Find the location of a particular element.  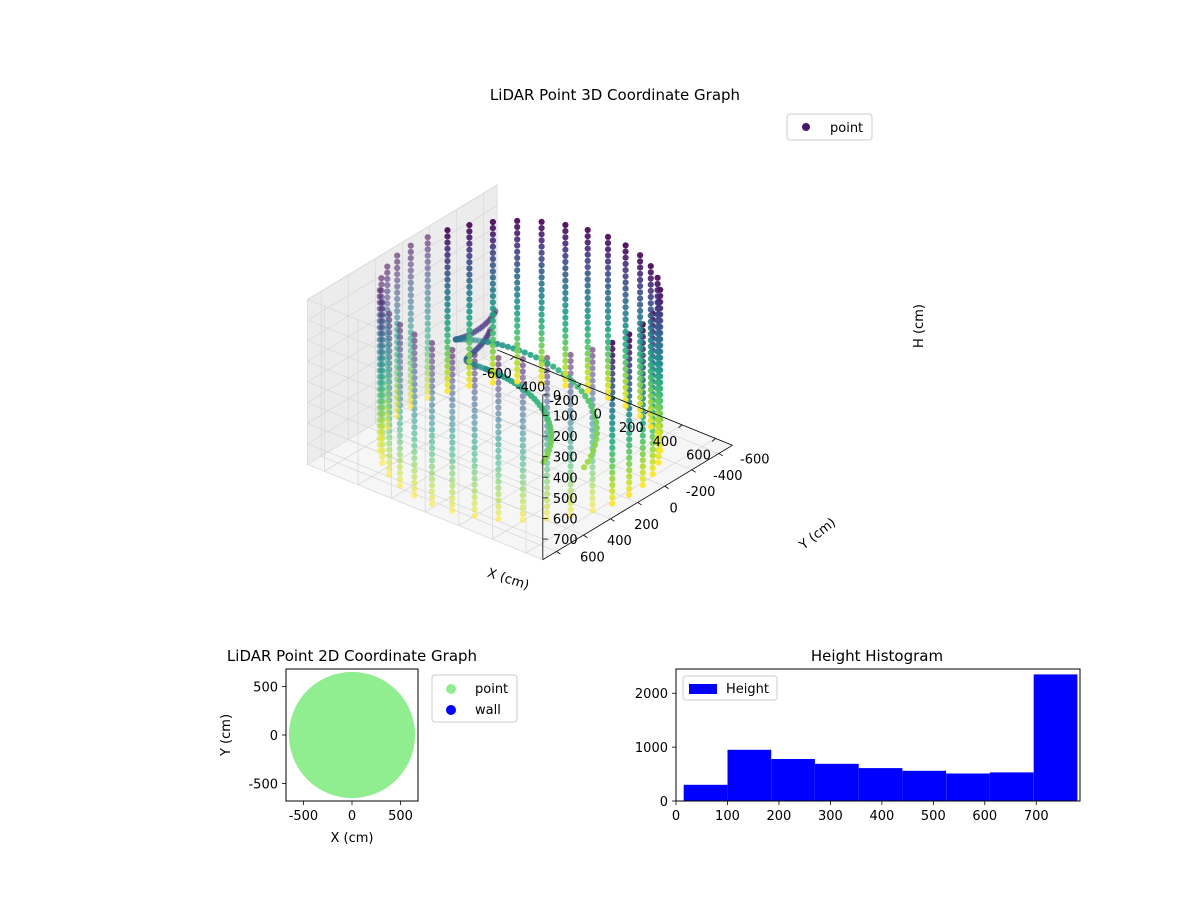

grid-h is located at coordinates (402, 283).